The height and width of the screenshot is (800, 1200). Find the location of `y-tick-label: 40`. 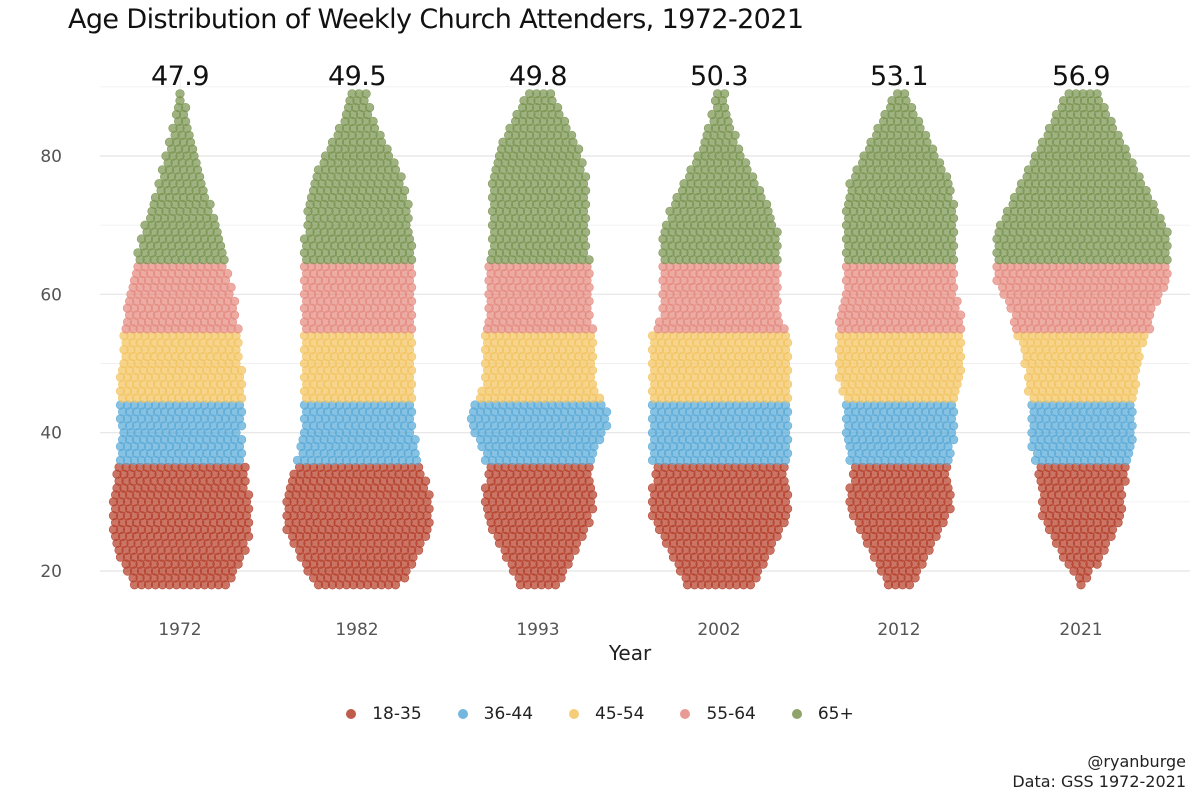

y-tick-label: 40 is located at coordinates (51, 434).